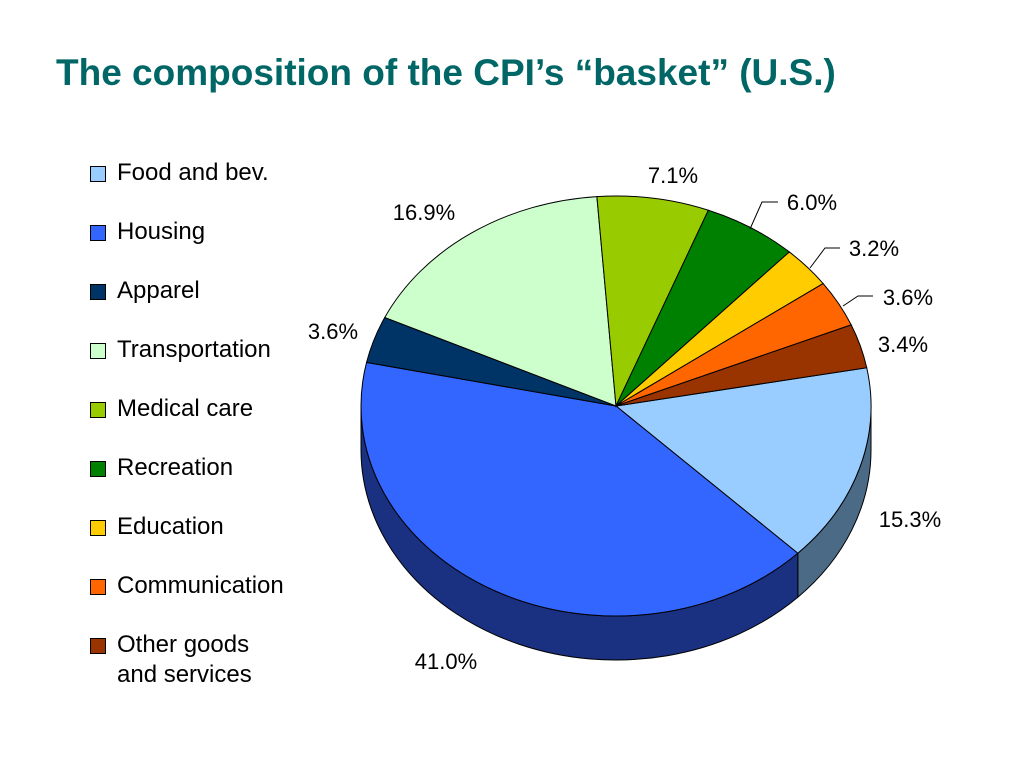  What do you see at coordinates (424, 212) in the screenshot?
I see `data-label: 16.9%` at bounding box center [424, 212].